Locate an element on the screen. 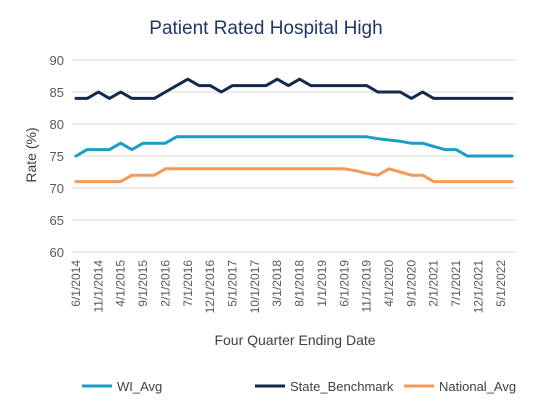  y-tick-label: 65 is located at coordinates (57, 220).